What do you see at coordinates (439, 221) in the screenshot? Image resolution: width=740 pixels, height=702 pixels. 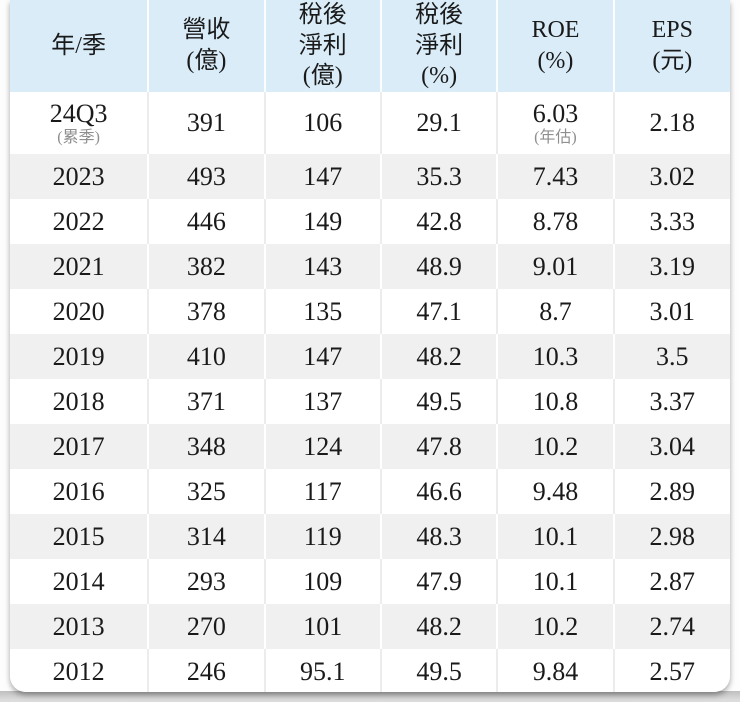 I see `cell-value: 42.8` at bounding box center [439, 221].